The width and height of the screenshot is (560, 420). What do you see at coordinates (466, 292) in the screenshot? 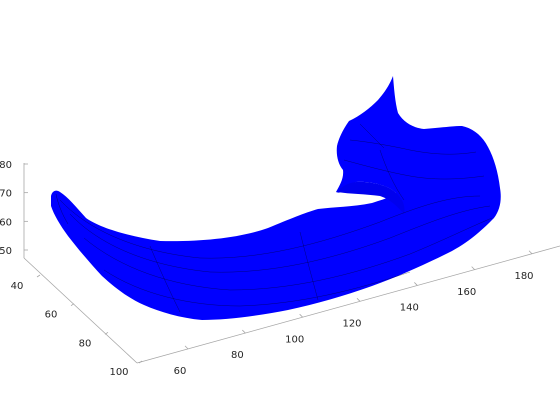
I see `x-tick-label: 160` at bounding box center [466, 292].